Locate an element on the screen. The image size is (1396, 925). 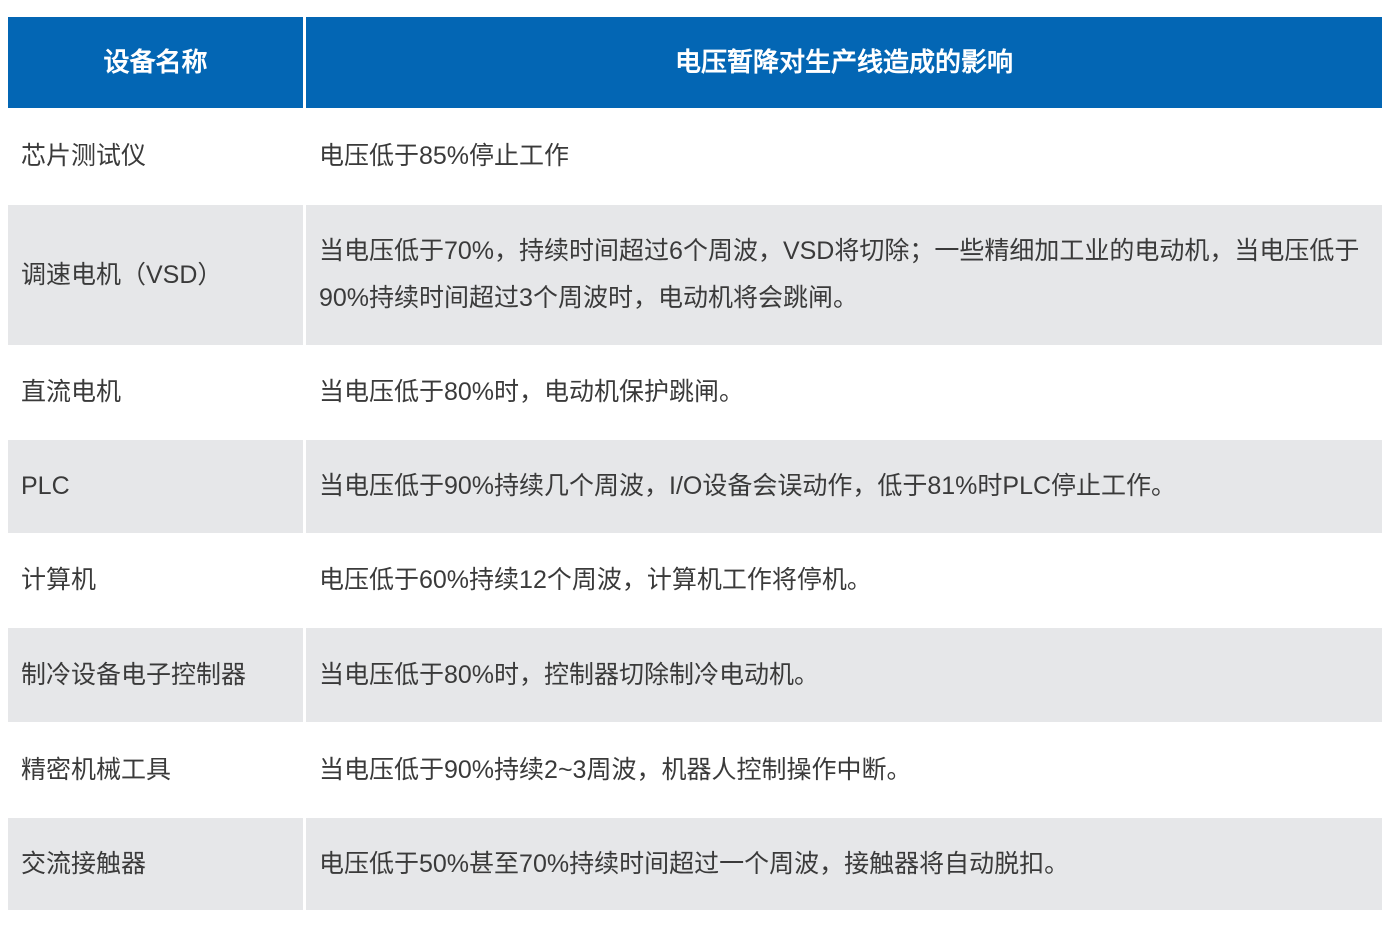
cell-impact: 电压低于50%甚至70%持续时间超过一个周波，接触器将自动脱扣。 is located at coordinates (844, 864).